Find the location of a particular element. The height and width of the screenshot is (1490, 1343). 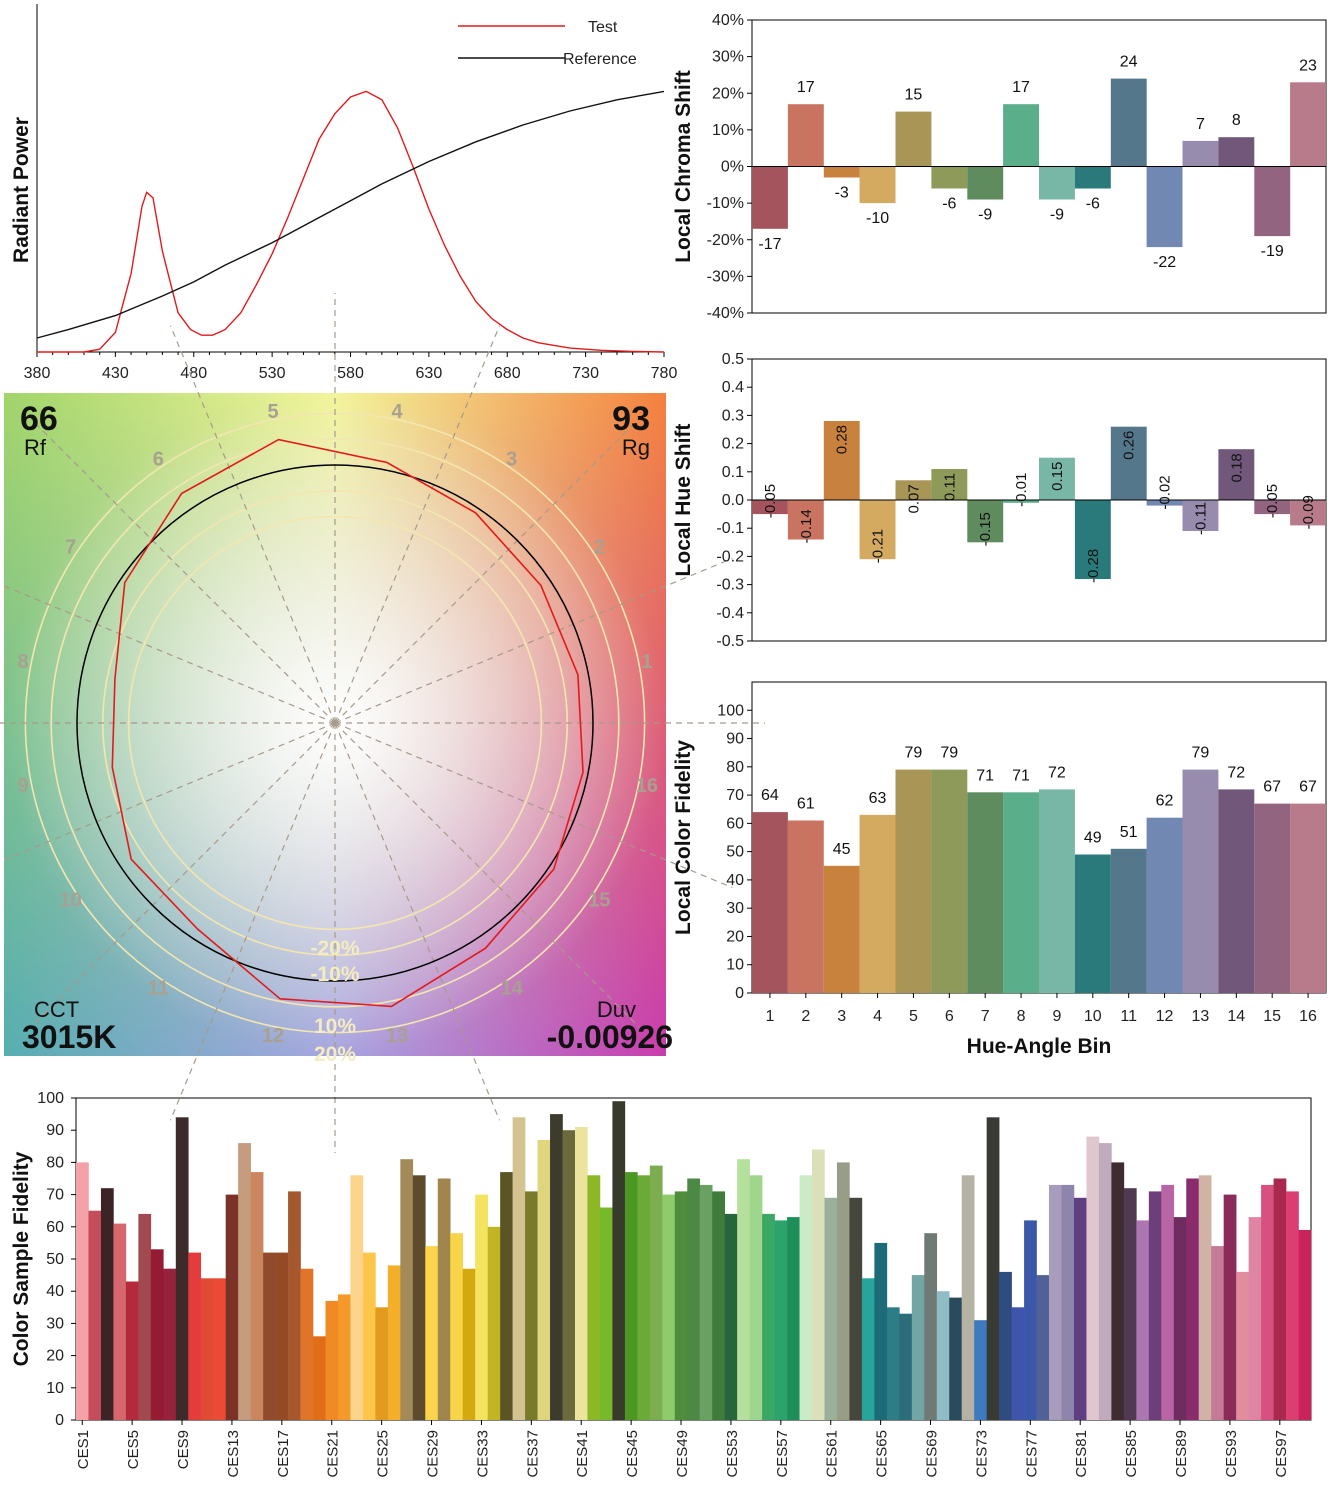

ces-y-tick-label: 90 is located at coordinates (55, 1130).